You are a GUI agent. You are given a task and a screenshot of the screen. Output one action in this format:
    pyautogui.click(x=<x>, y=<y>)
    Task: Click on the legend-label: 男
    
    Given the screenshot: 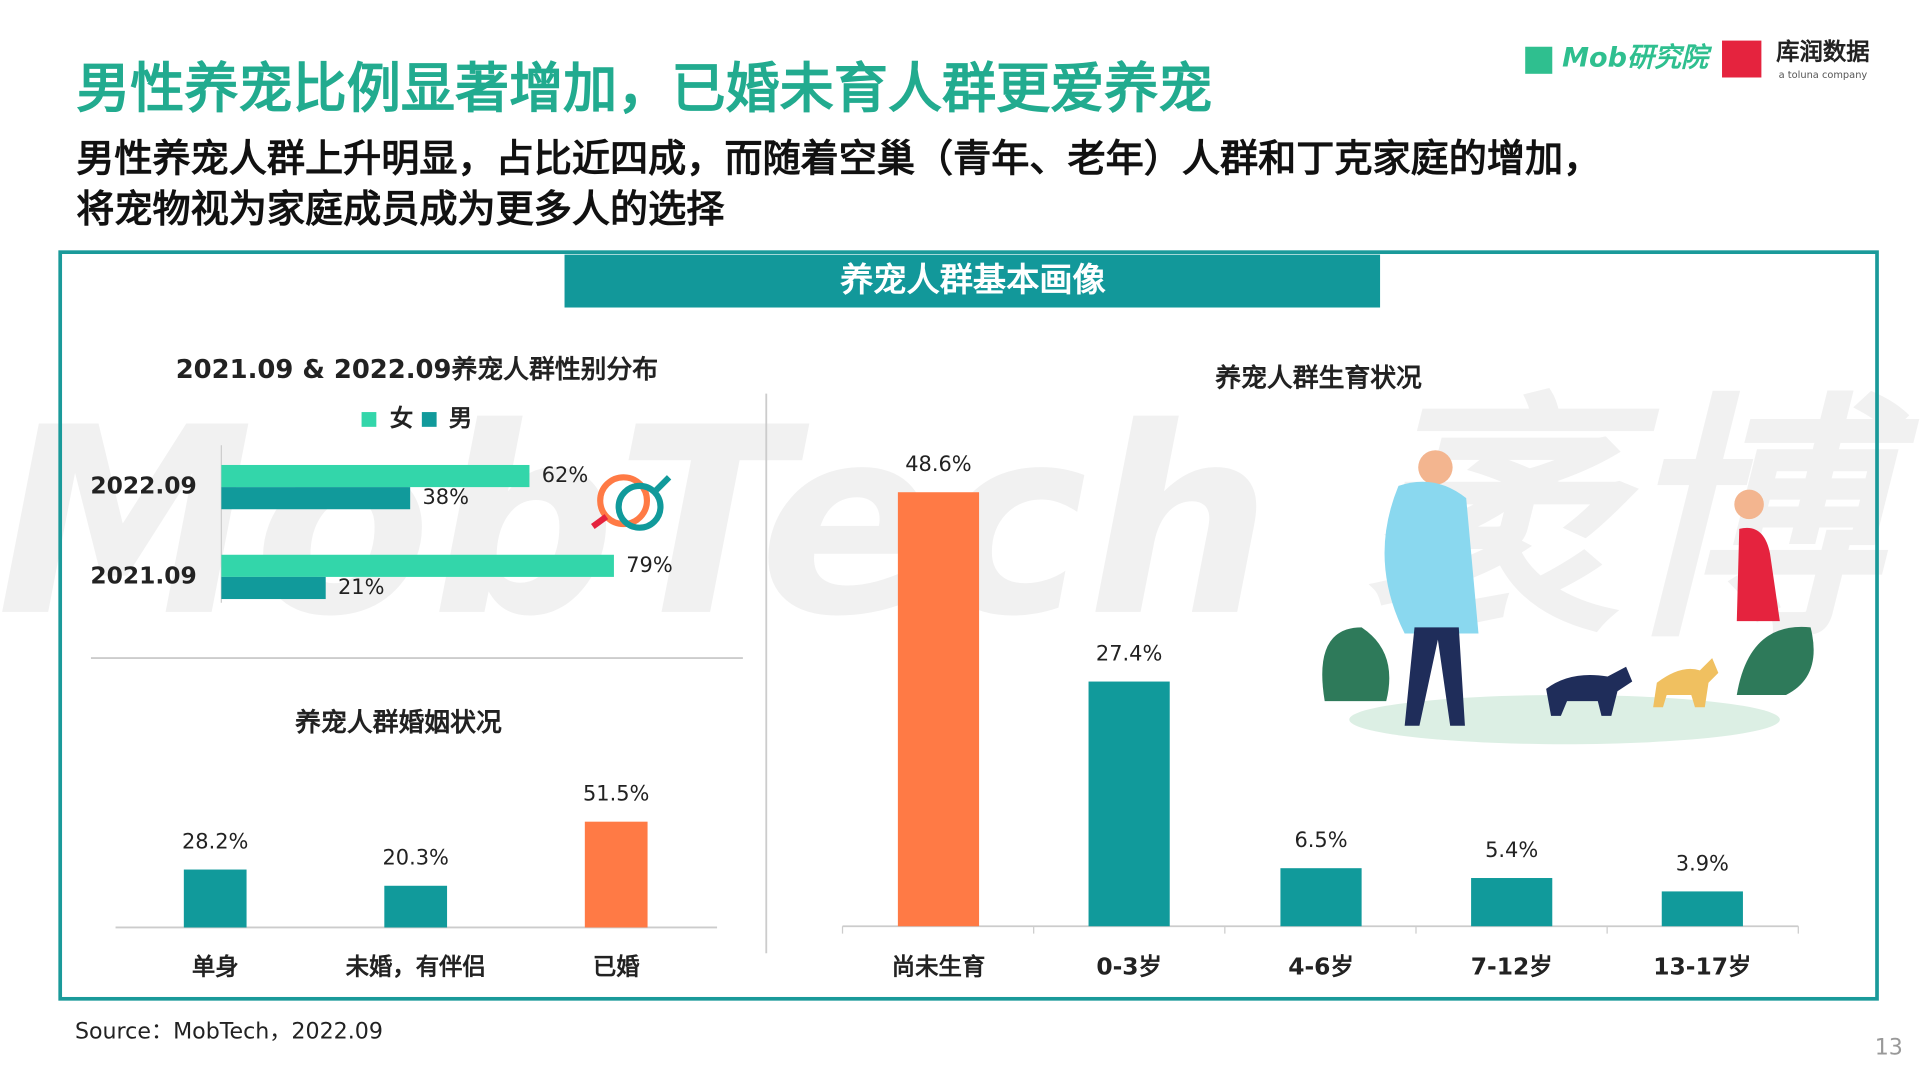 What is the action you would take?
    pyautogui.click(x=460, y=418)
    